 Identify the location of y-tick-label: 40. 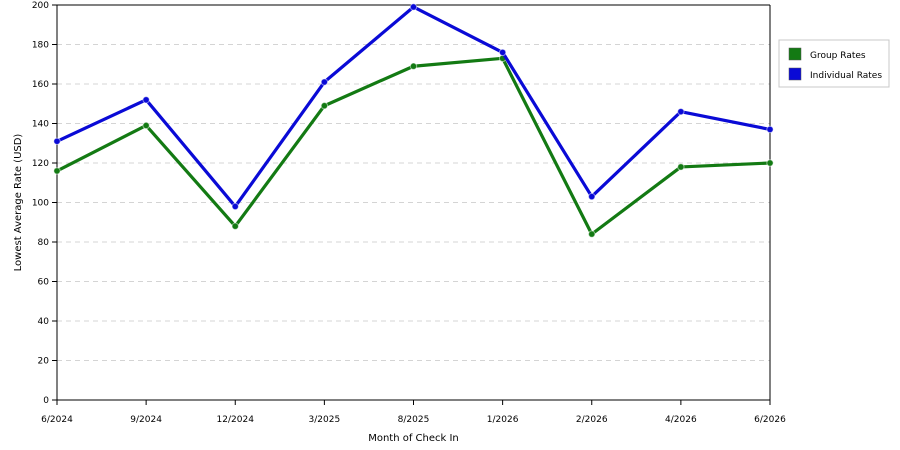
(44, 322).